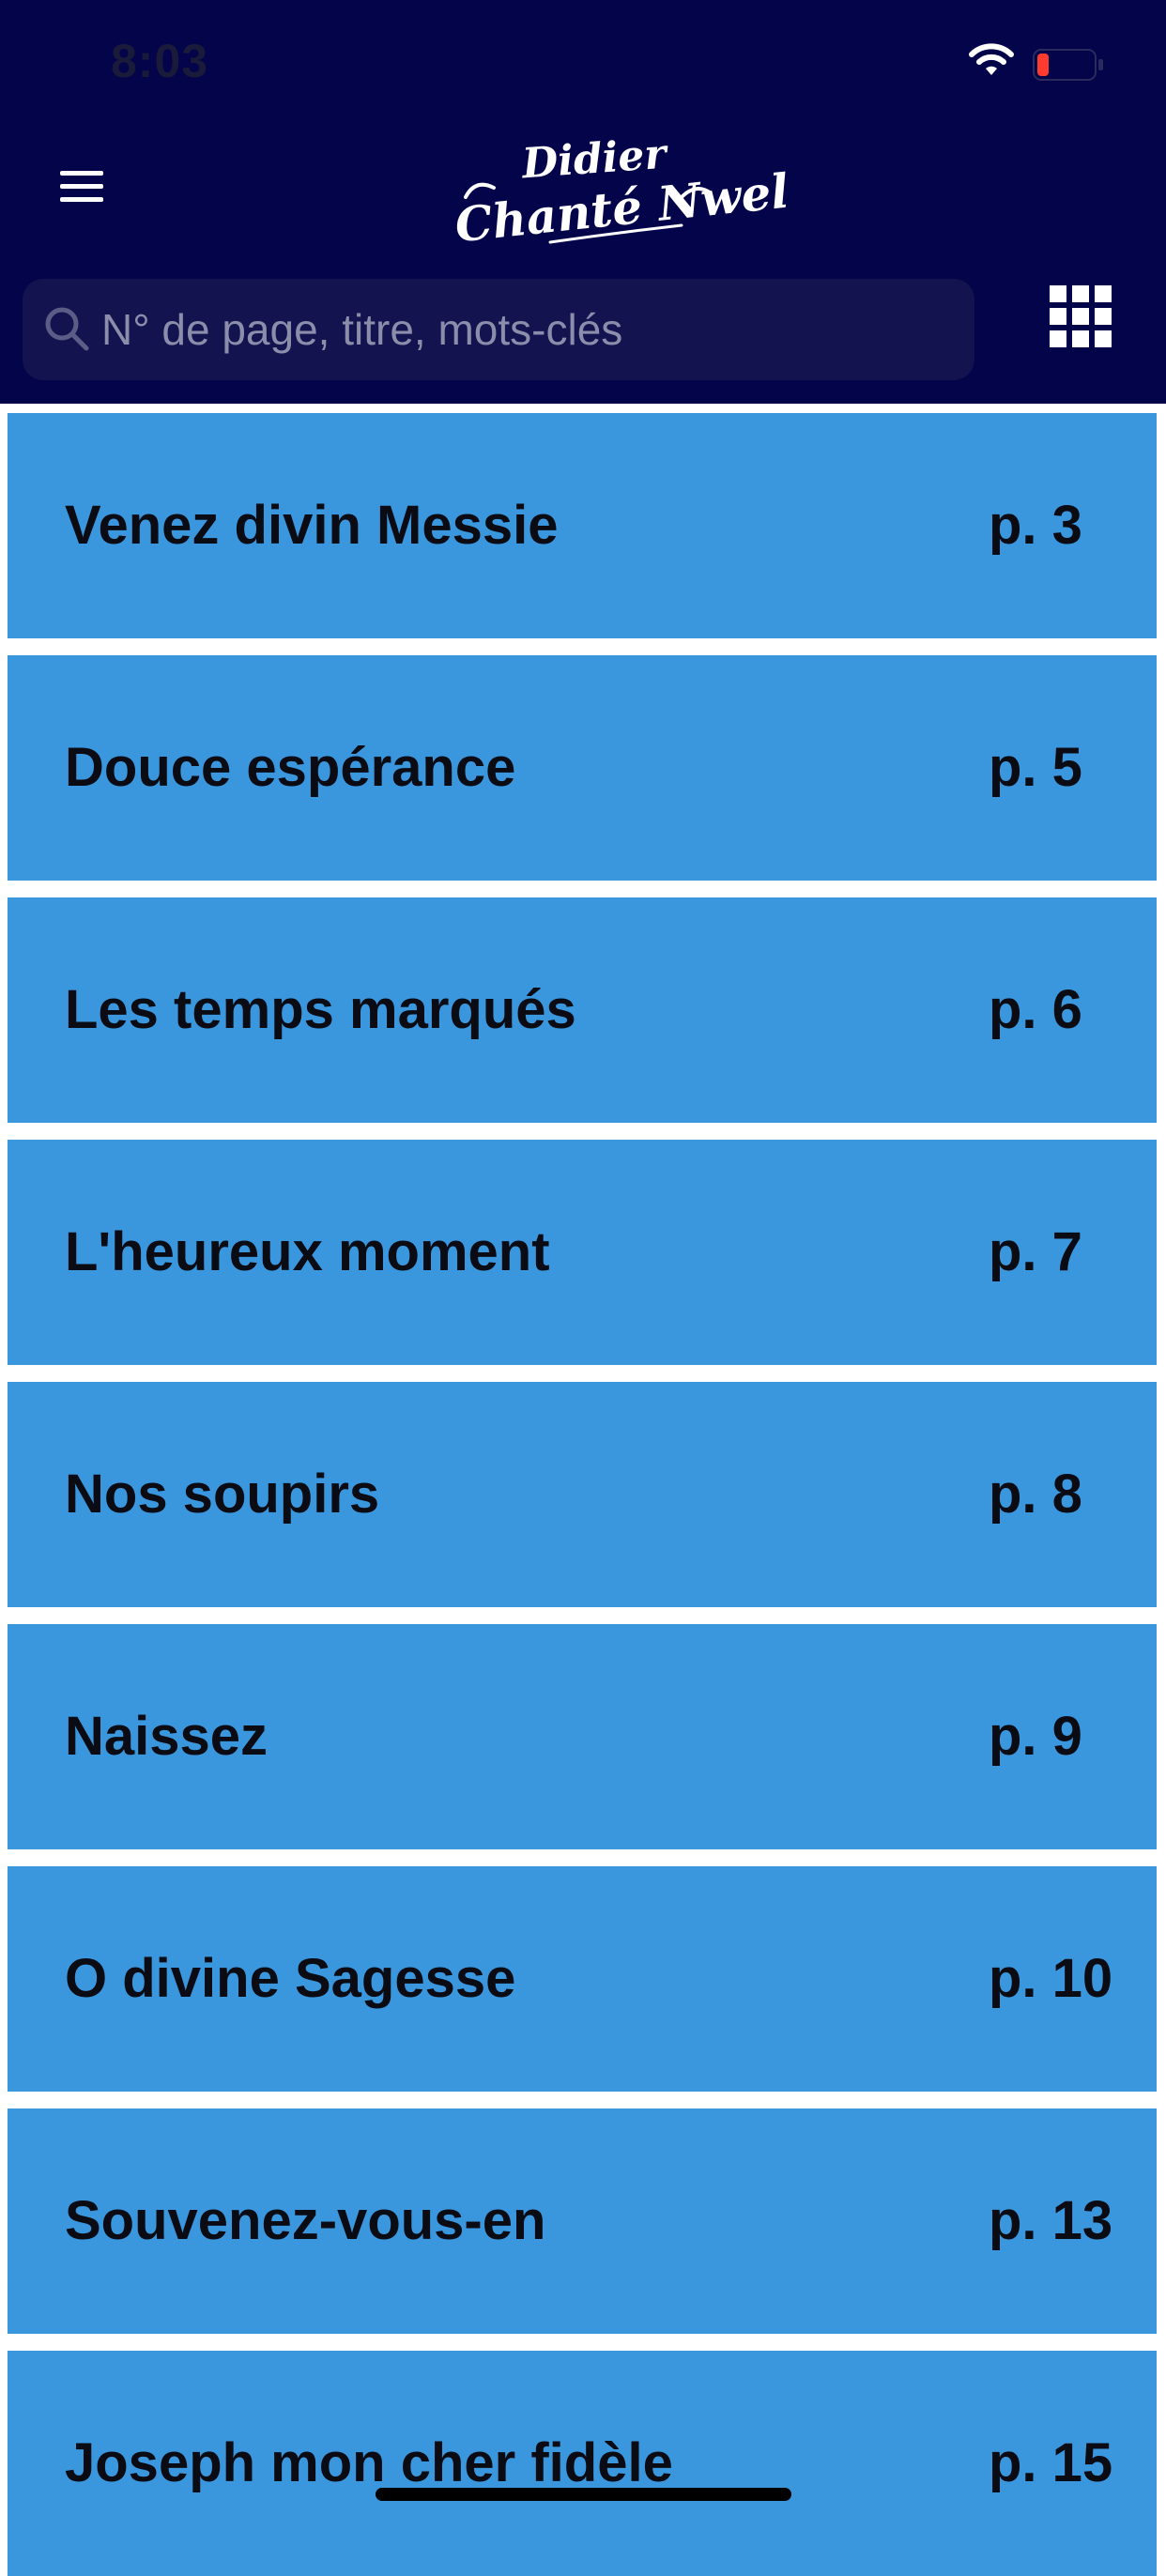 The width and height of the screenshot is (1166, 2576). Describe the element at coordinates (582, 1253) in the screenshot. I see `song-item: L'heureux moment p. 7` at that location.